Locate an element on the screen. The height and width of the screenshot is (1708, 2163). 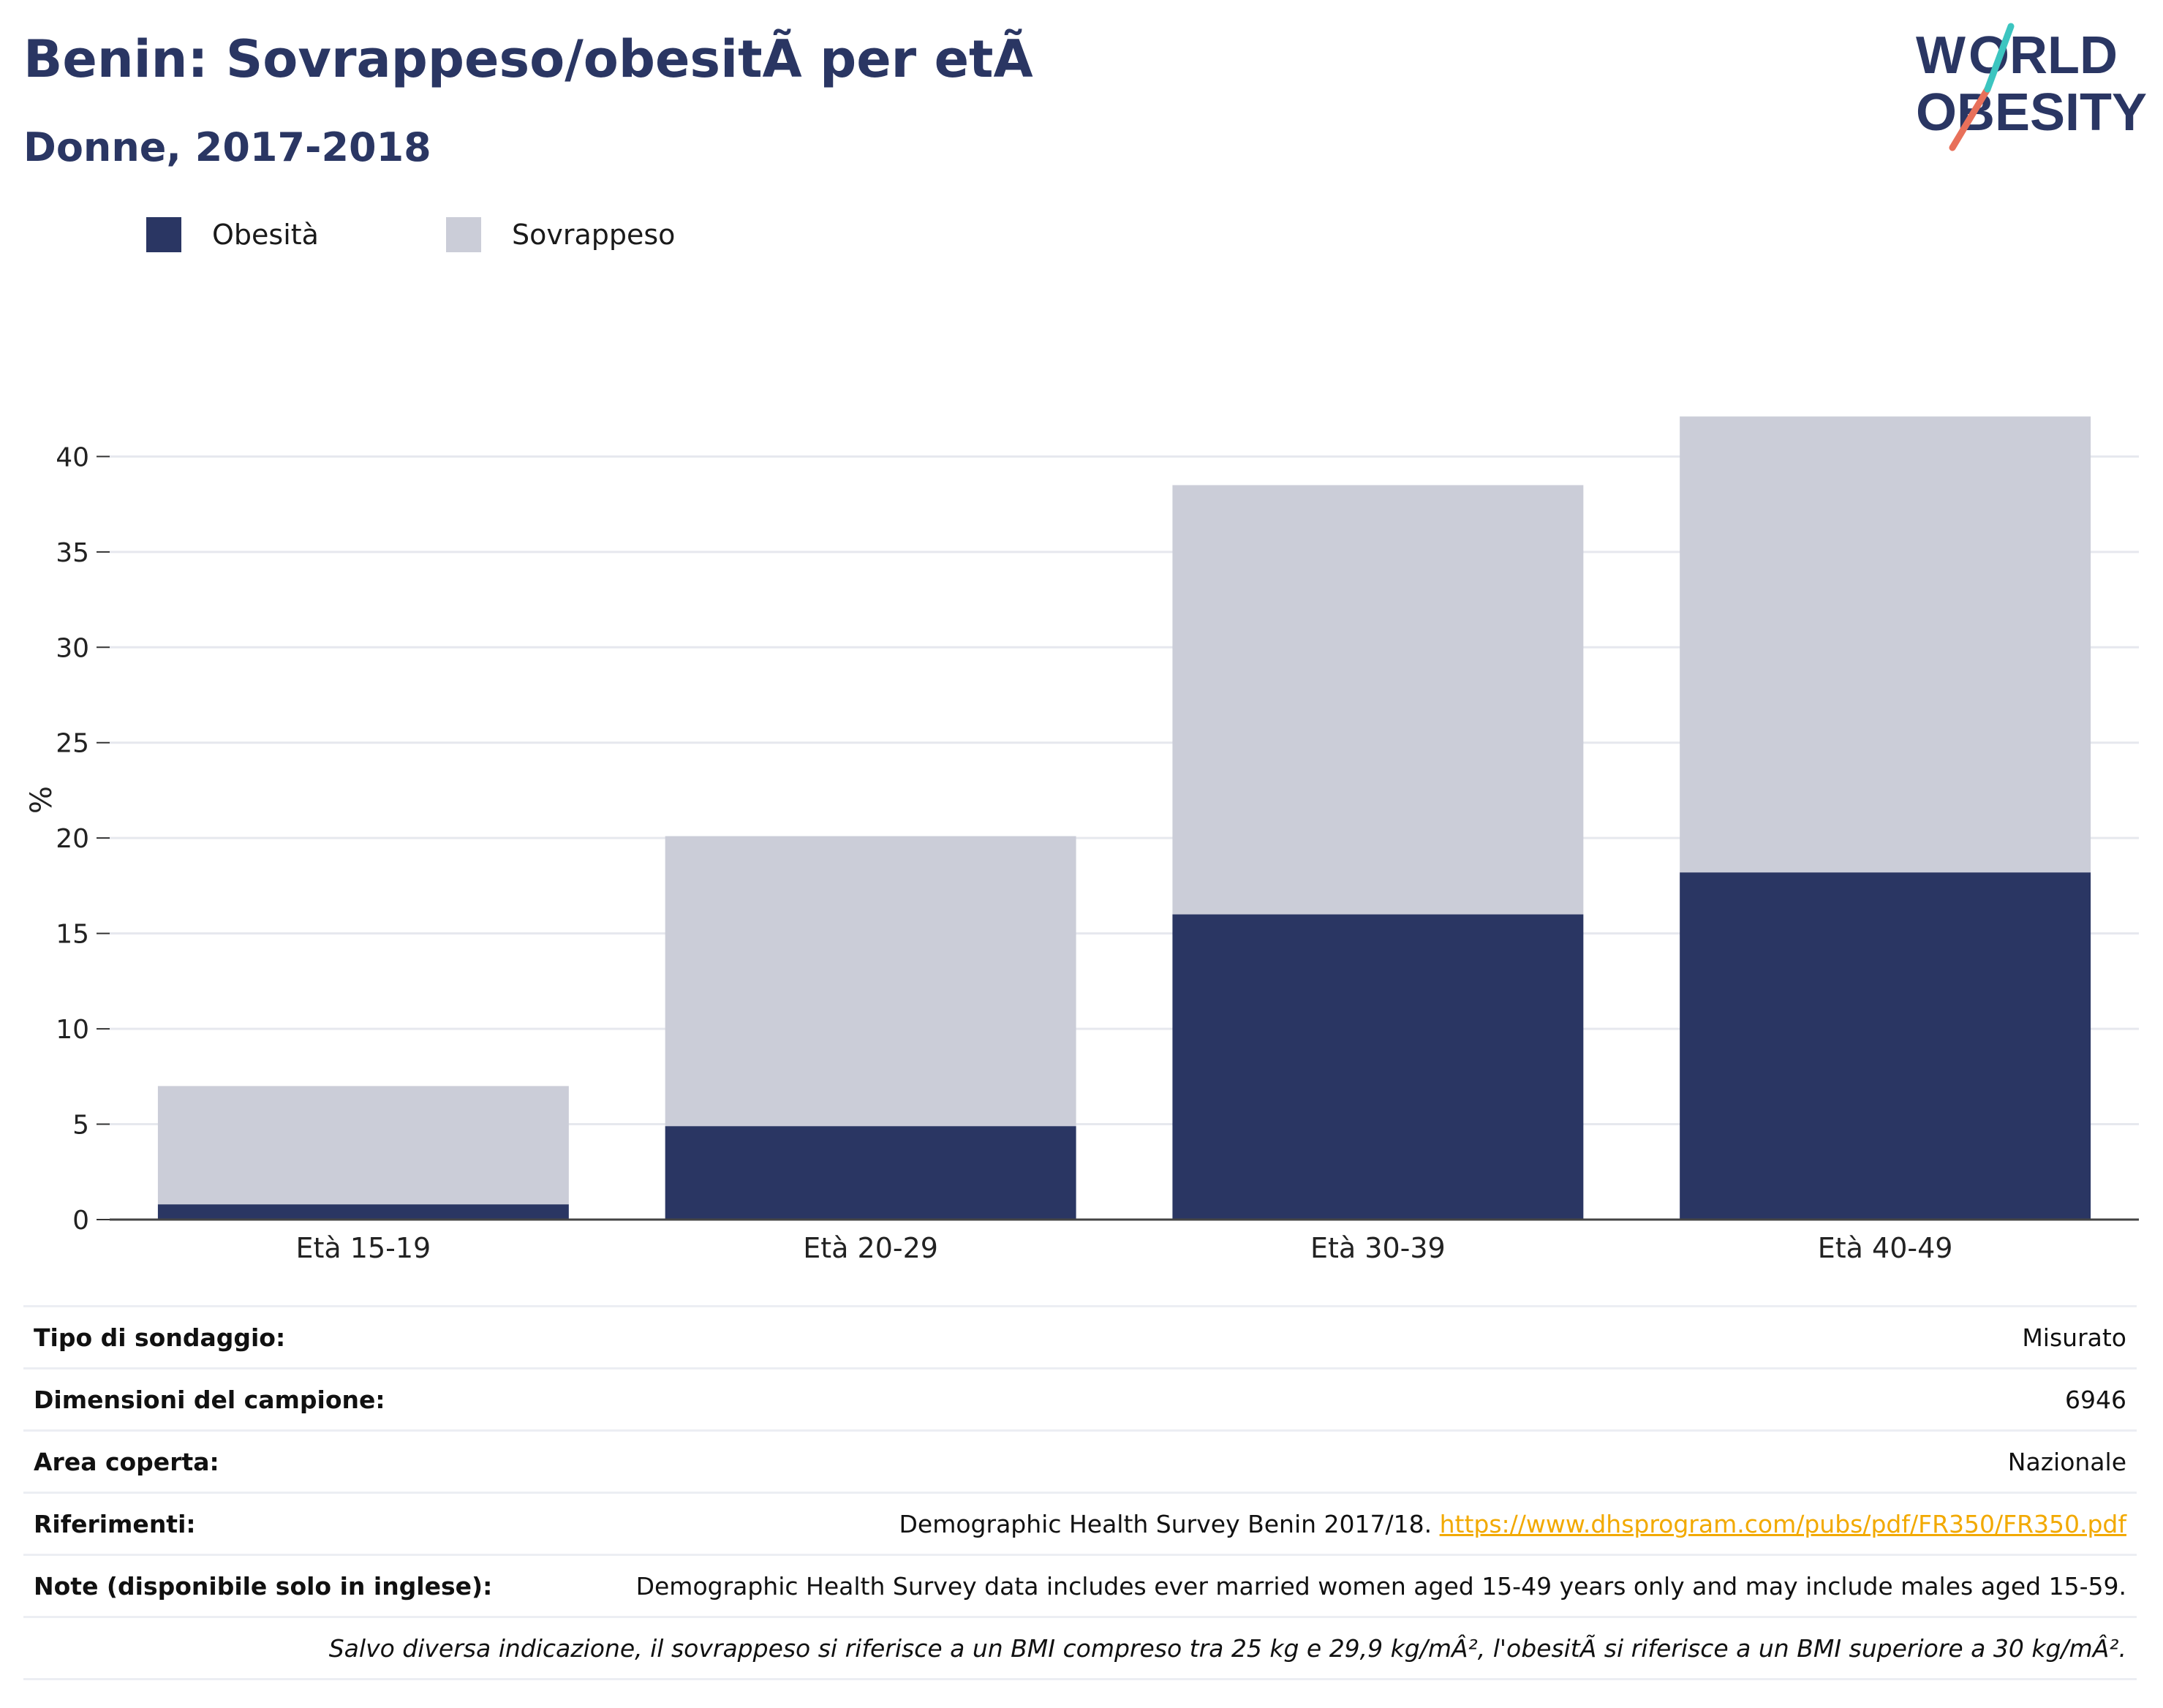
y-tick-label: 10 is located at coordinates (72, 1030).